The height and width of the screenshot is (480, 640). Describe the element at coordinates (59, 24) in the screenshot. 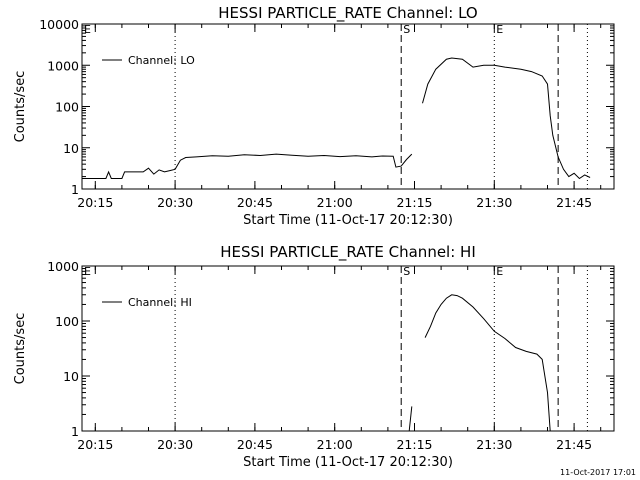

I see `y-tick-label: 10000` at that location.